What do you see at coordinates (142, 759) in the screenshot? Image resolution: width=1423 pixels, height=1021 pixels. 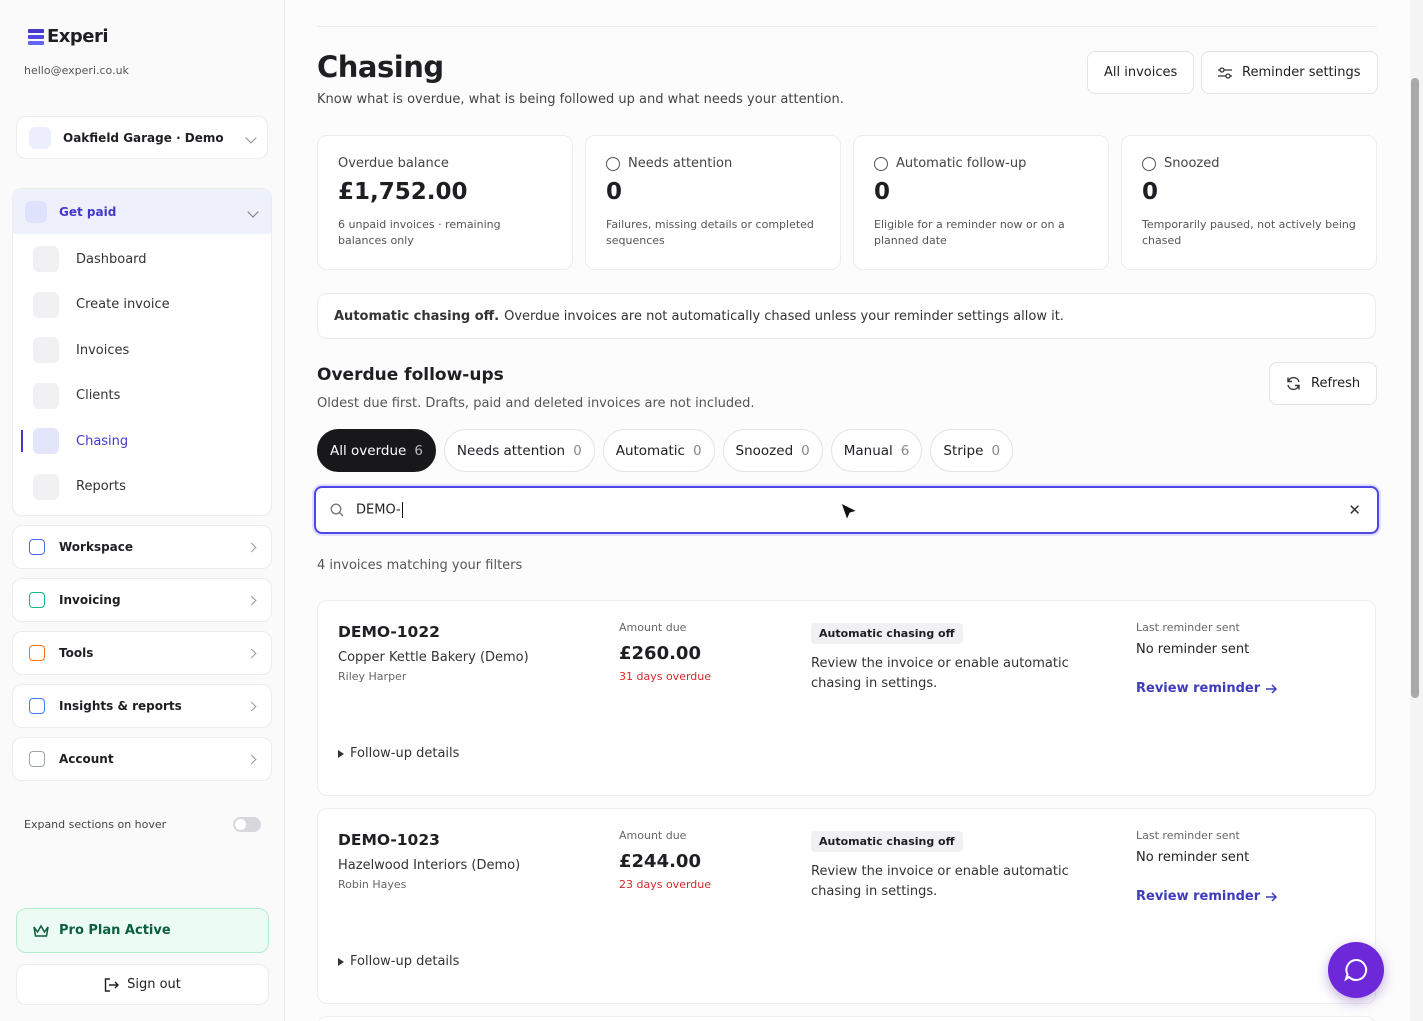 I see `nav-section: Account` at bounding box center [142, 759].